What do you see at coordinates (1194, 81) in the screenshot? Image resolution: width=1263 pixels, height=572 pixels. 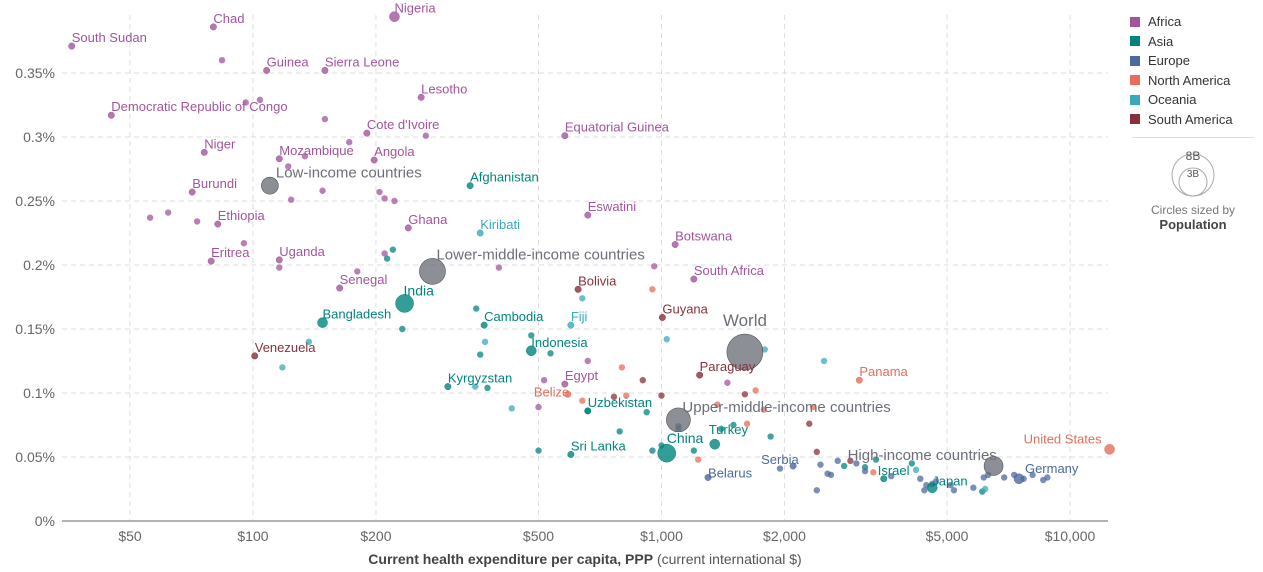 I see `legend-item: North America` at bounding box center [1194, 81].